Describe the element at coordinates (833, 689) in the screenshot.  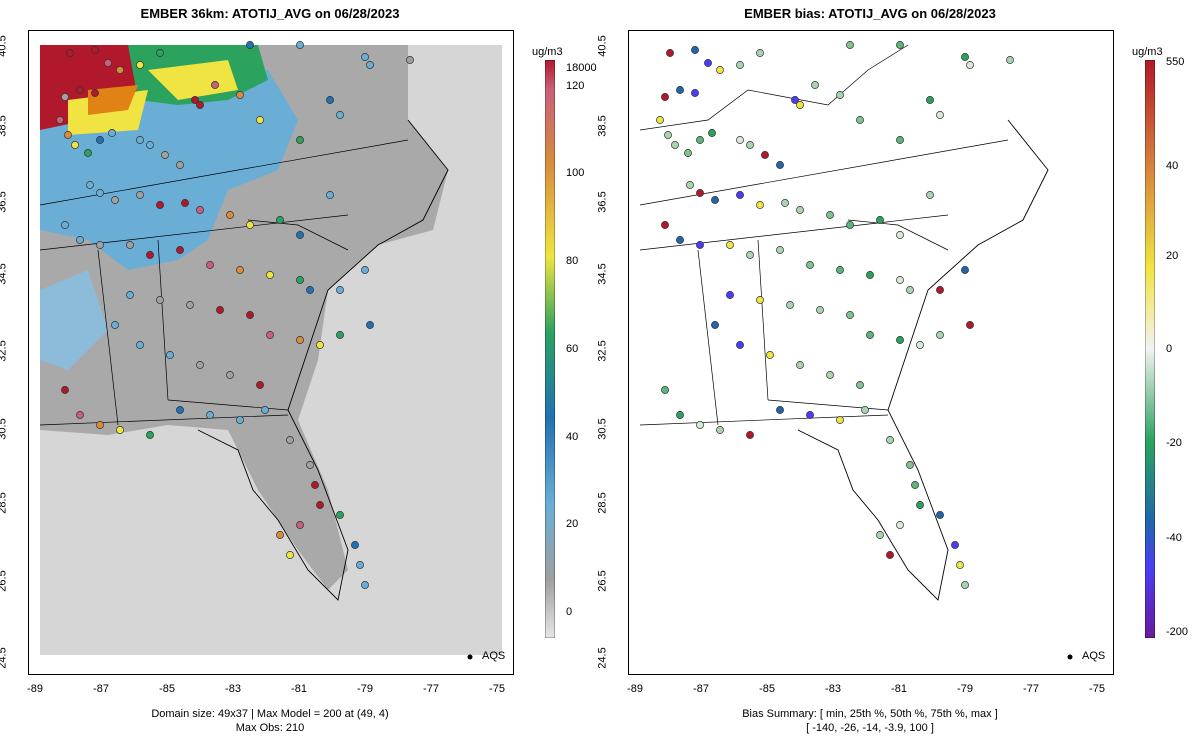
I see `x-tick: -83` at that location.